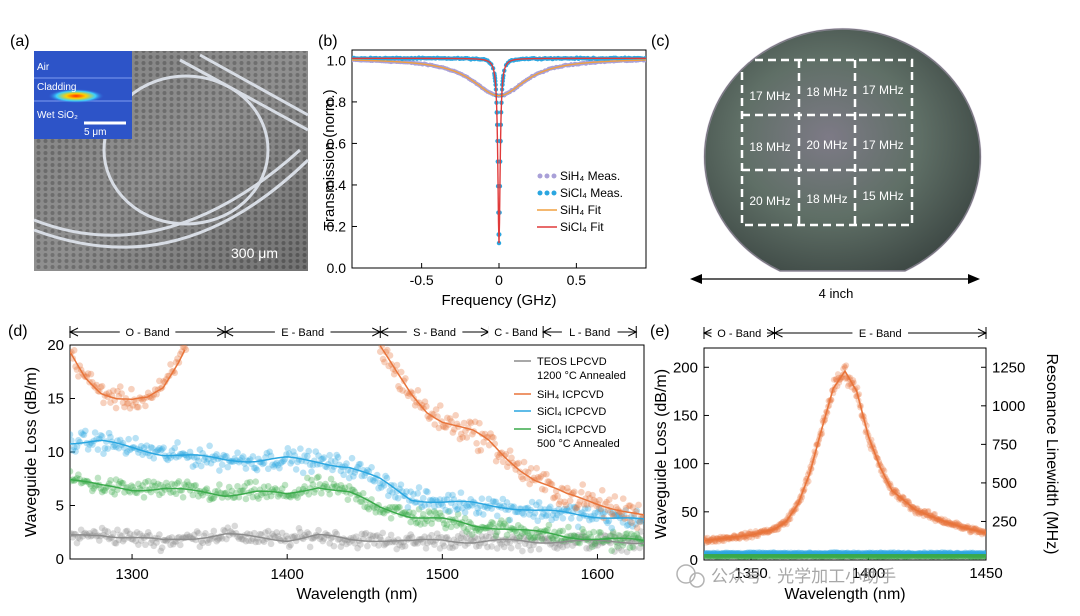  I want to click on plot-e-band-arrow, so click(707, 333).